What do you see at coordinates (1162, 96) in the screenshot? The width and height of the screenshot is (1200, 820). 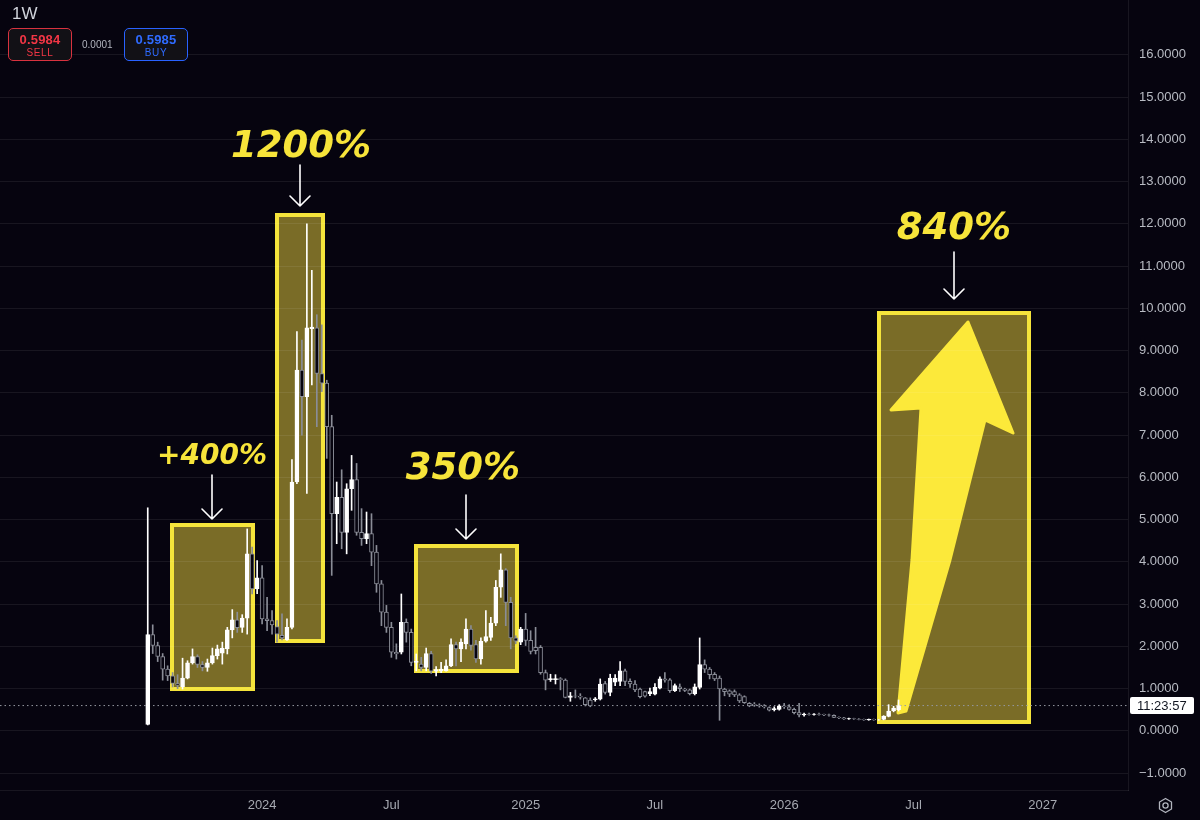 I see `y-tick-label: 15.0000` at bounding box center [1162, 96].